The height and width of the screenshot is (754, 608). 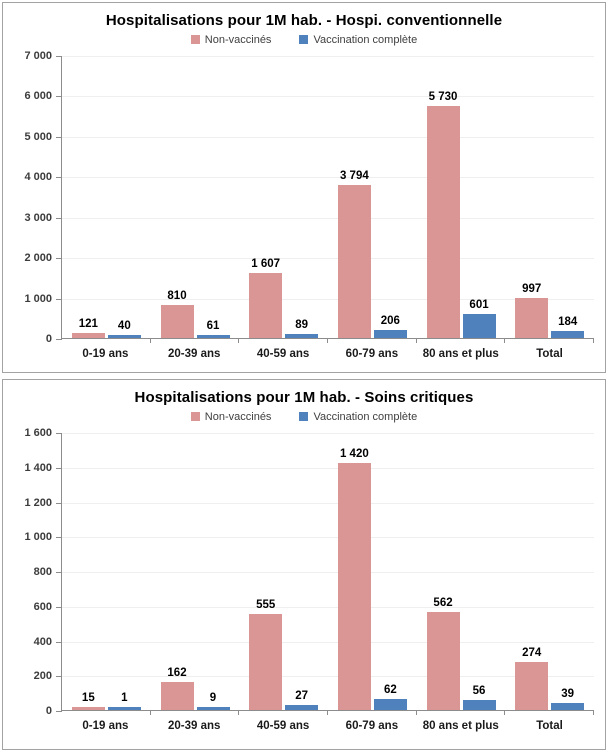 I want to click on category-slot: 15 1, so click(x=106, y=571).